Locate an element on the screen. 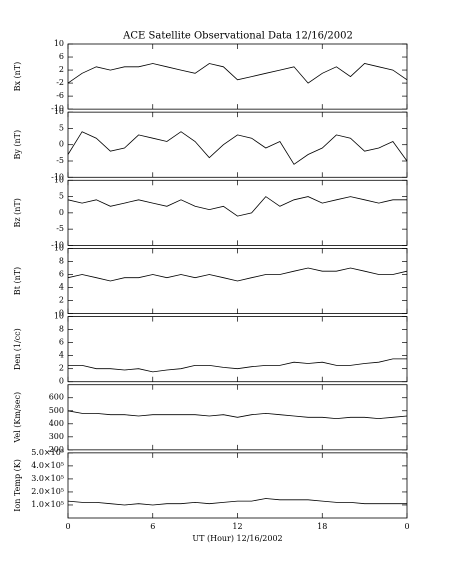  x-tick-label: 12 is located at coordinates (237, 526).